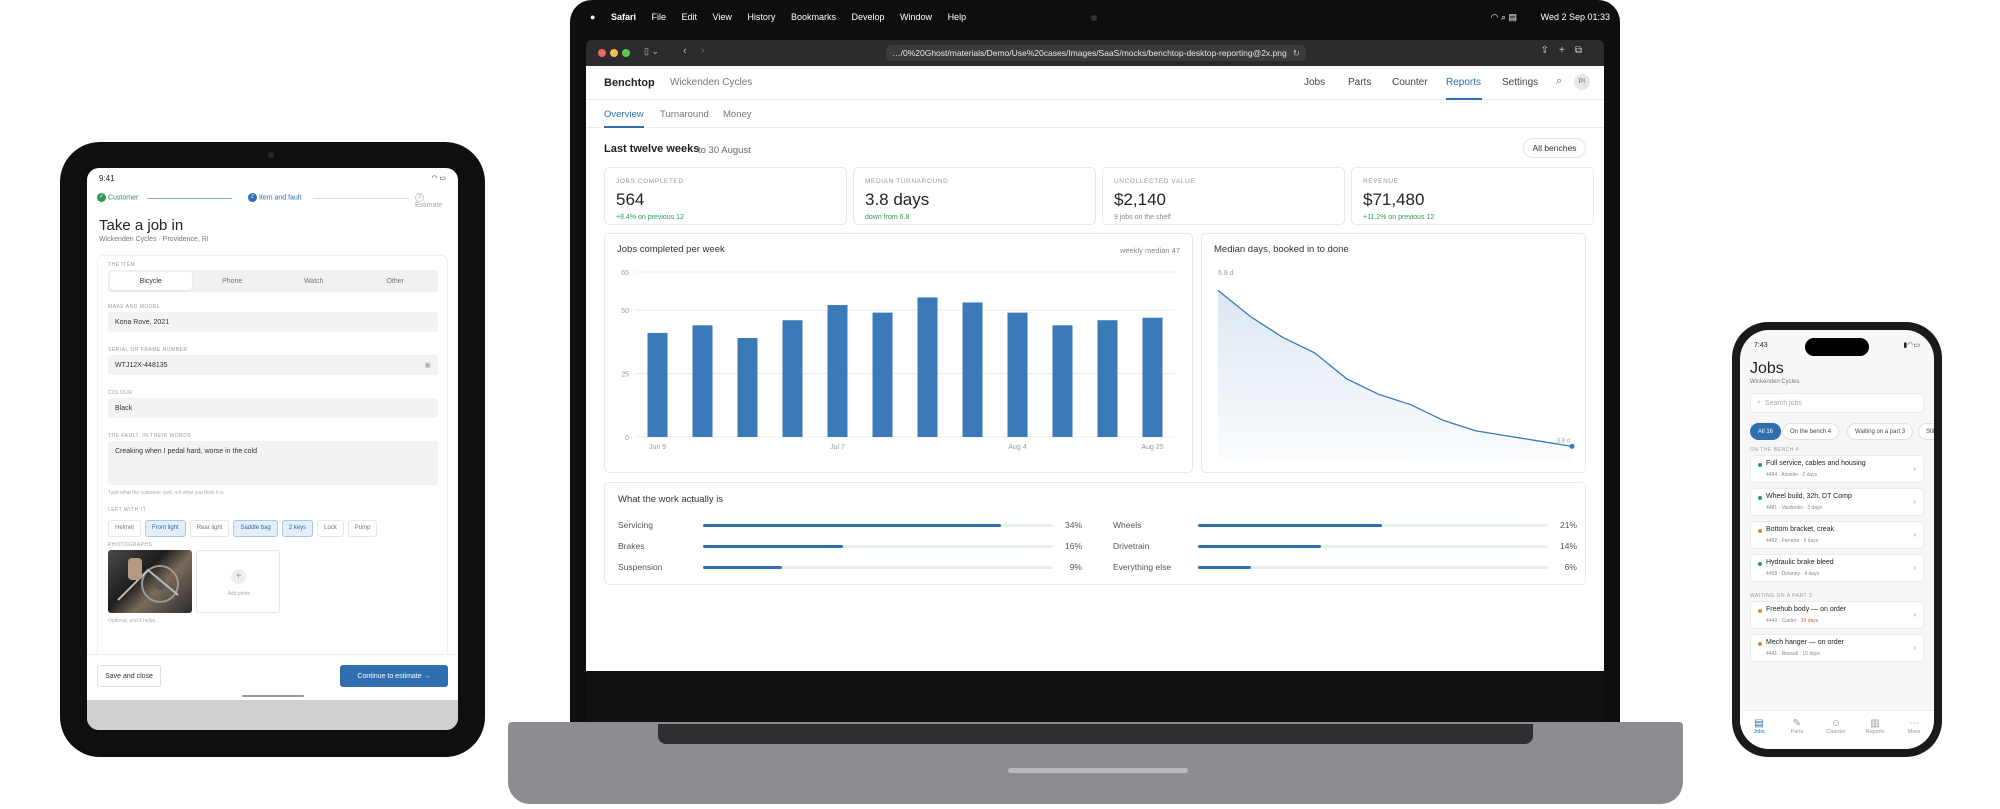 The image size is (2000, 809). I want to click on menu-window: Window, so click(916, 17).